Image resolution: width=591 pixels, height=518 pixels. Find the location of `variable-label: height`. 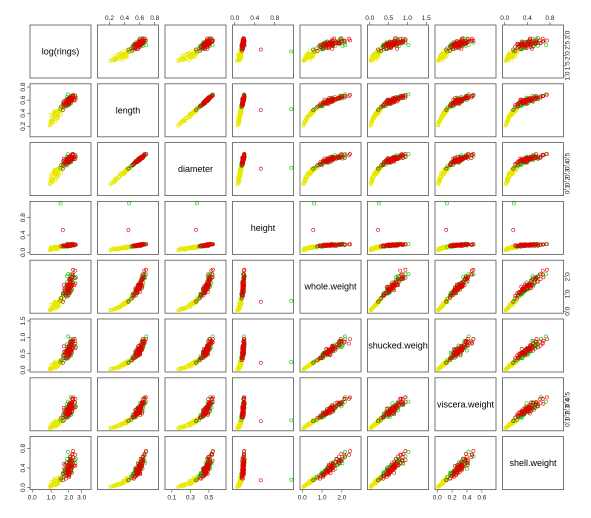

variable-label: height is located at coordinates (263, 228).